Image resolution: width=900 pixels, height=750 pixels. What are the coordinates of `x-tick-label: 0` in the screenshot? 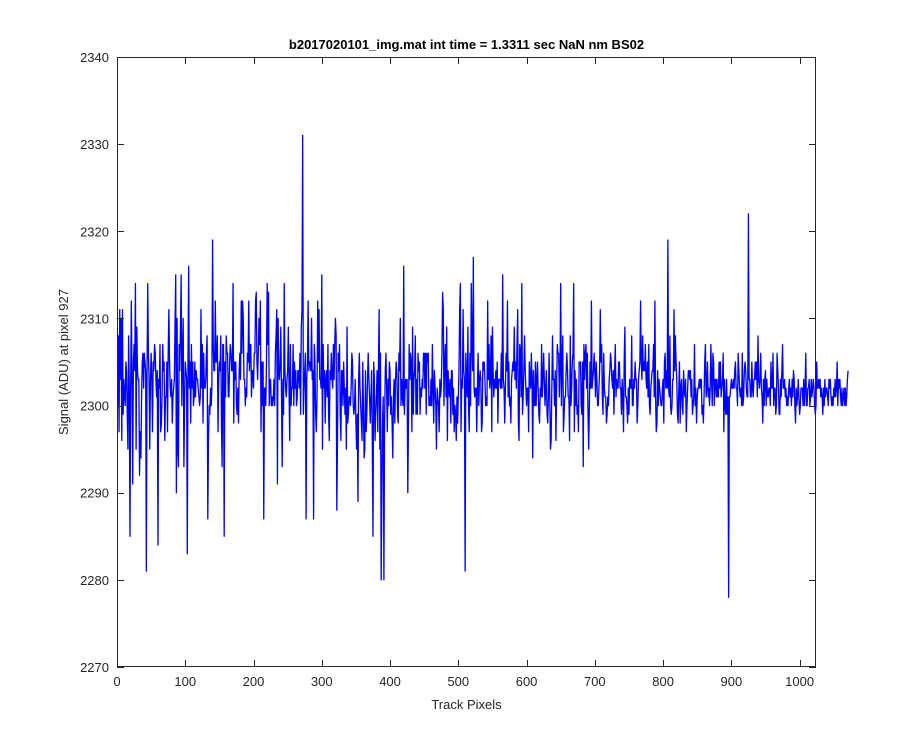 It's located at (116, 681).